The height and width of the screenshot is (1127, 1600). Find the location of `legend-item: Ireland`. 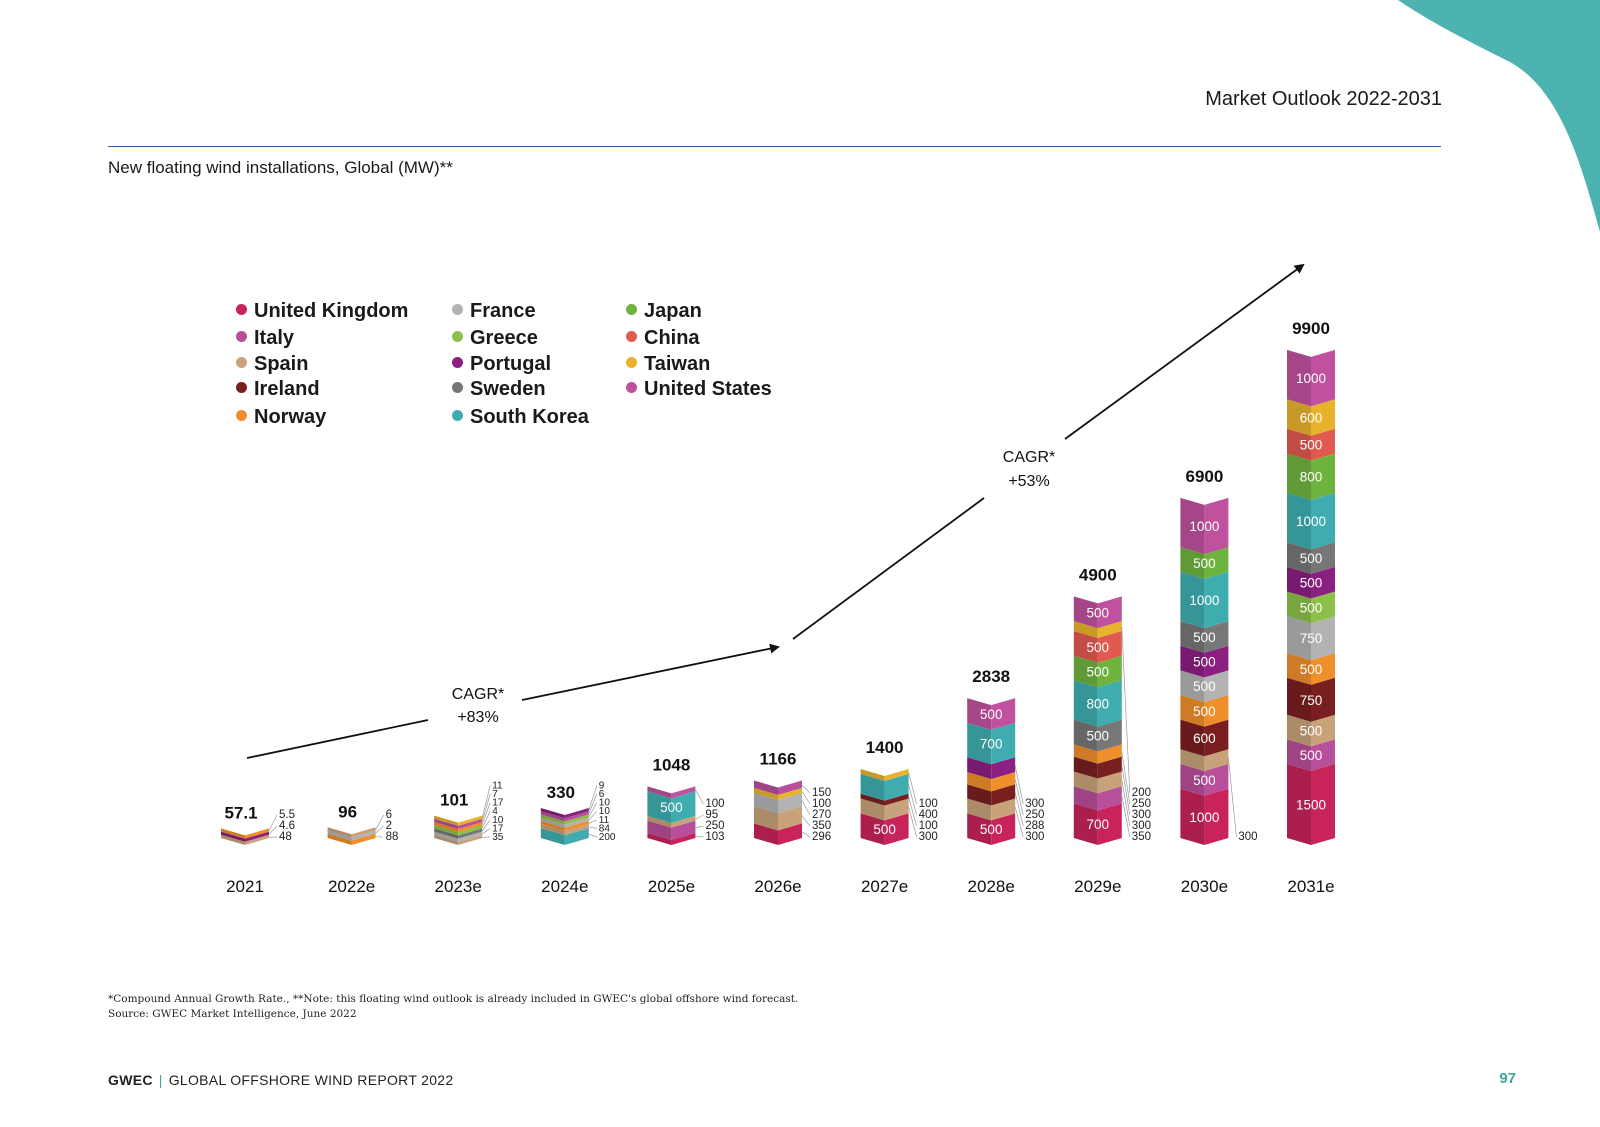

legend-item: Ireland is located at coordinates (278, 389).